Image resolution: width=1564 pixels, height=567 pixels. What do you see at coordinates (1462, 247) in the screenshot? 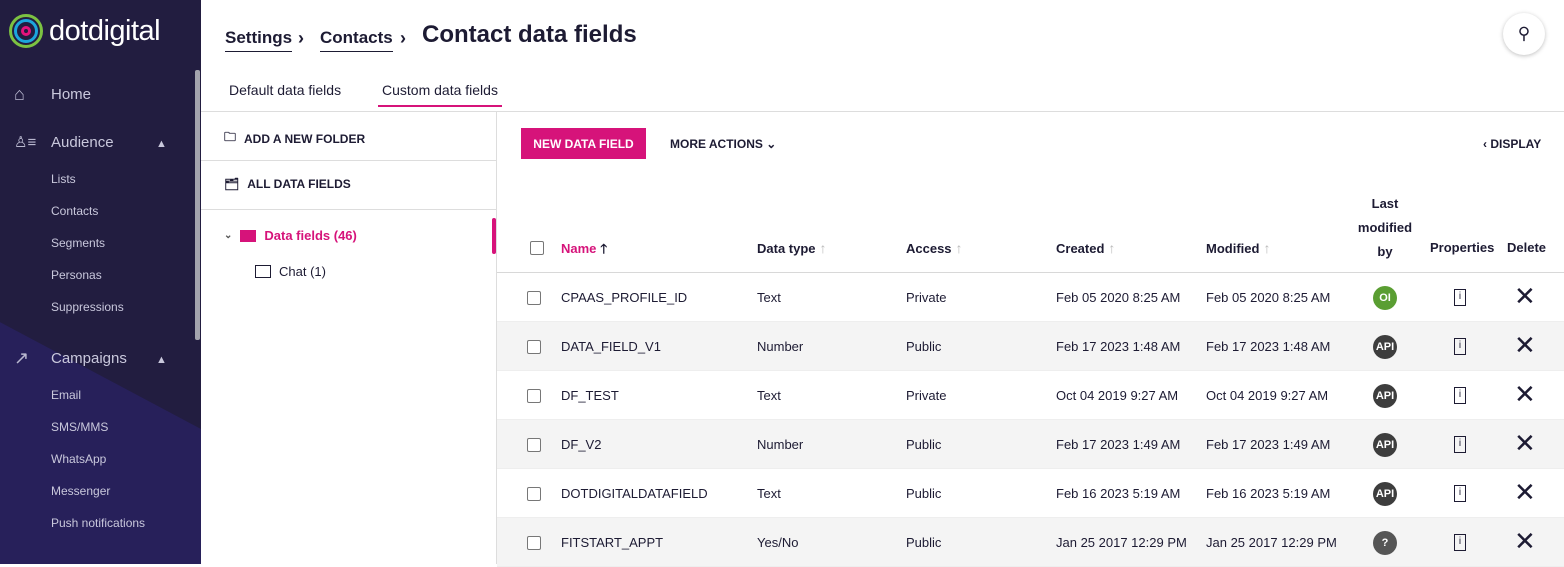
I see `column-properties: Properties` at bounding box center [1462, 247].